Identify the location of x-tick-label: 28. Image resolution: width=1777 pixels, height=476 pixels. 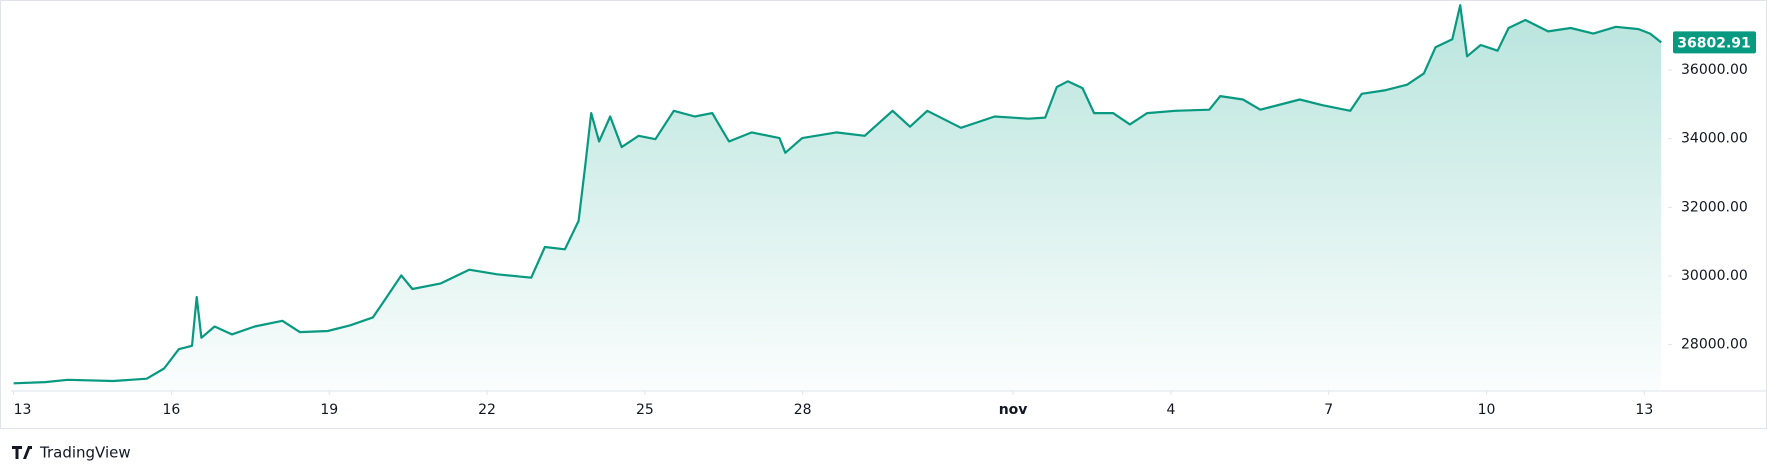
(803, 410).